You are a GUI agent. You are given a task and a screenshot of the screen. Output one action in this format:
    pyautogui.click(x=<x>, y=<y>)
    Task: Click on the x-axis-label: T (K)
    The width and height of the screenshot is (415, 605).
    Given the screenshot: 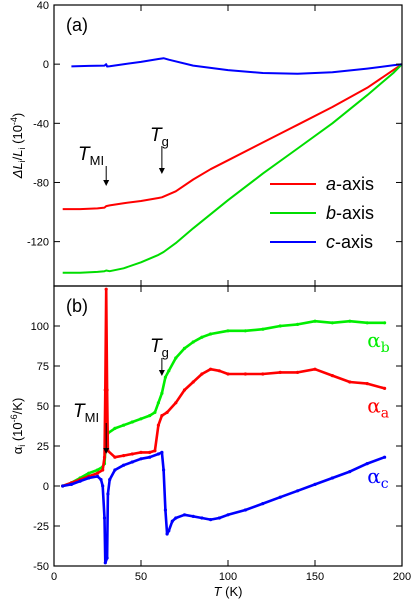 What is the action you would take?
    pyautogui.click(x=228, y=591)
    